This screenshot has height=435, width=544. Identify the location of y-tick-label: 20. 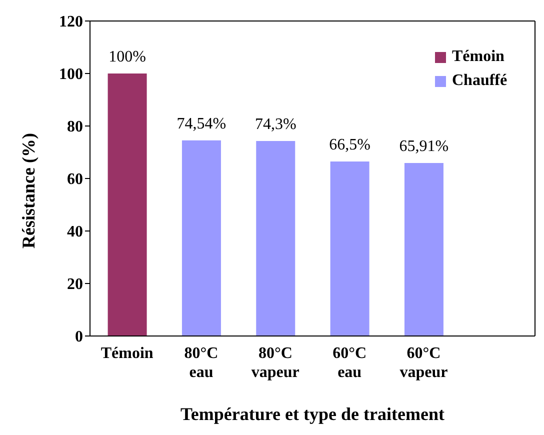
(75, 285).